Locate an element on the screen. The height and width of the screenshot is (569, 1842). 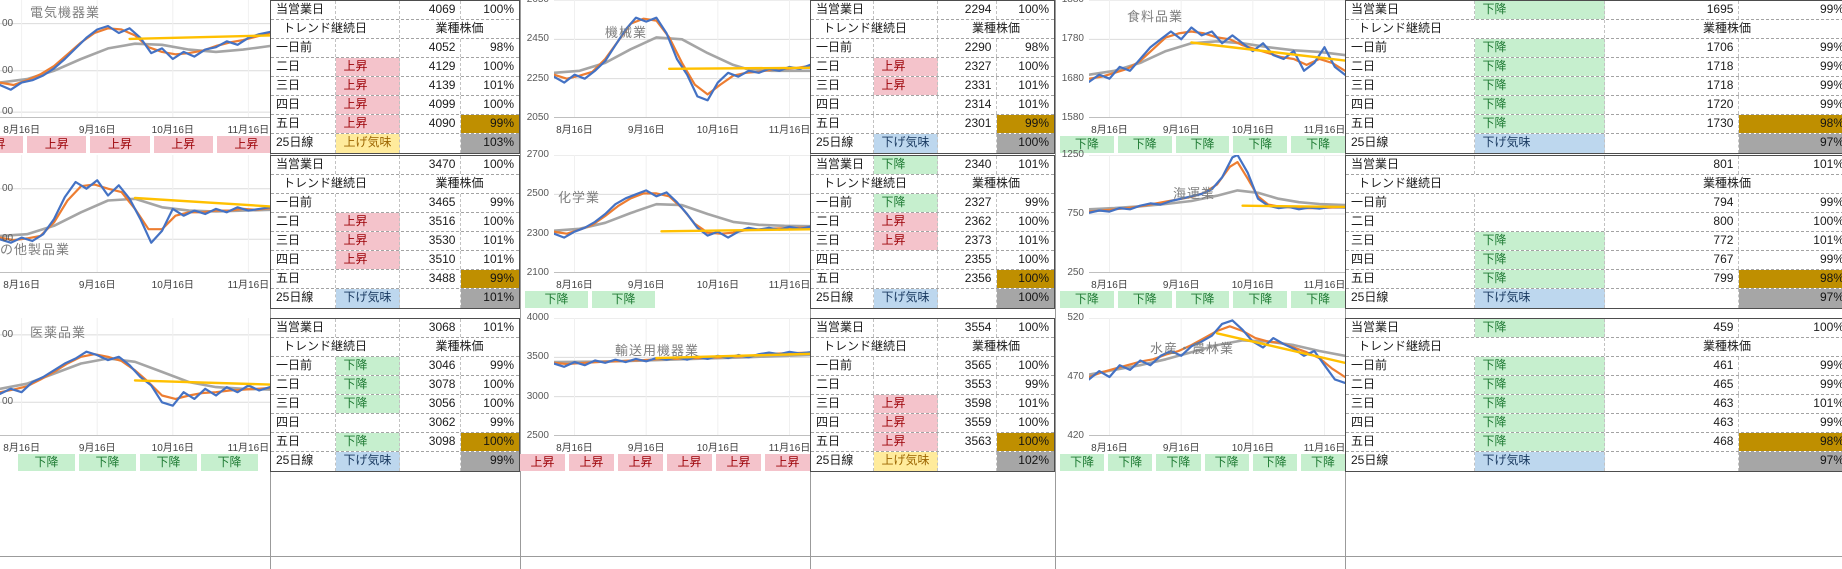
value-cell: 799 is located at coordinates (1672, 279).